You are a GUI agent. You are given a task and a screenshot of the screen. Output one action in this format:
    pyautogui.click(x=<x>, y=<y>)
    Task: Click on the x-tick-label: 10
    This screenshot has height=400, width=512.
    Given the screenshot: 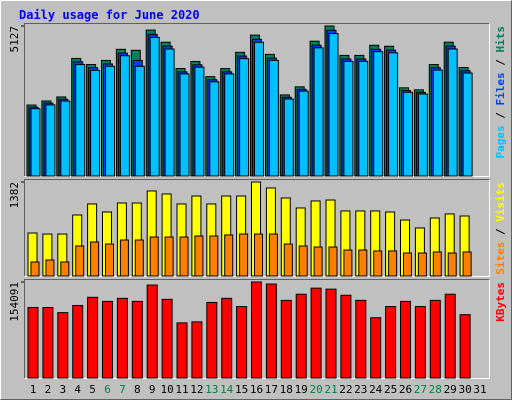 What is the action you would take?
    pyautogui.click(x=166, y=389)
    